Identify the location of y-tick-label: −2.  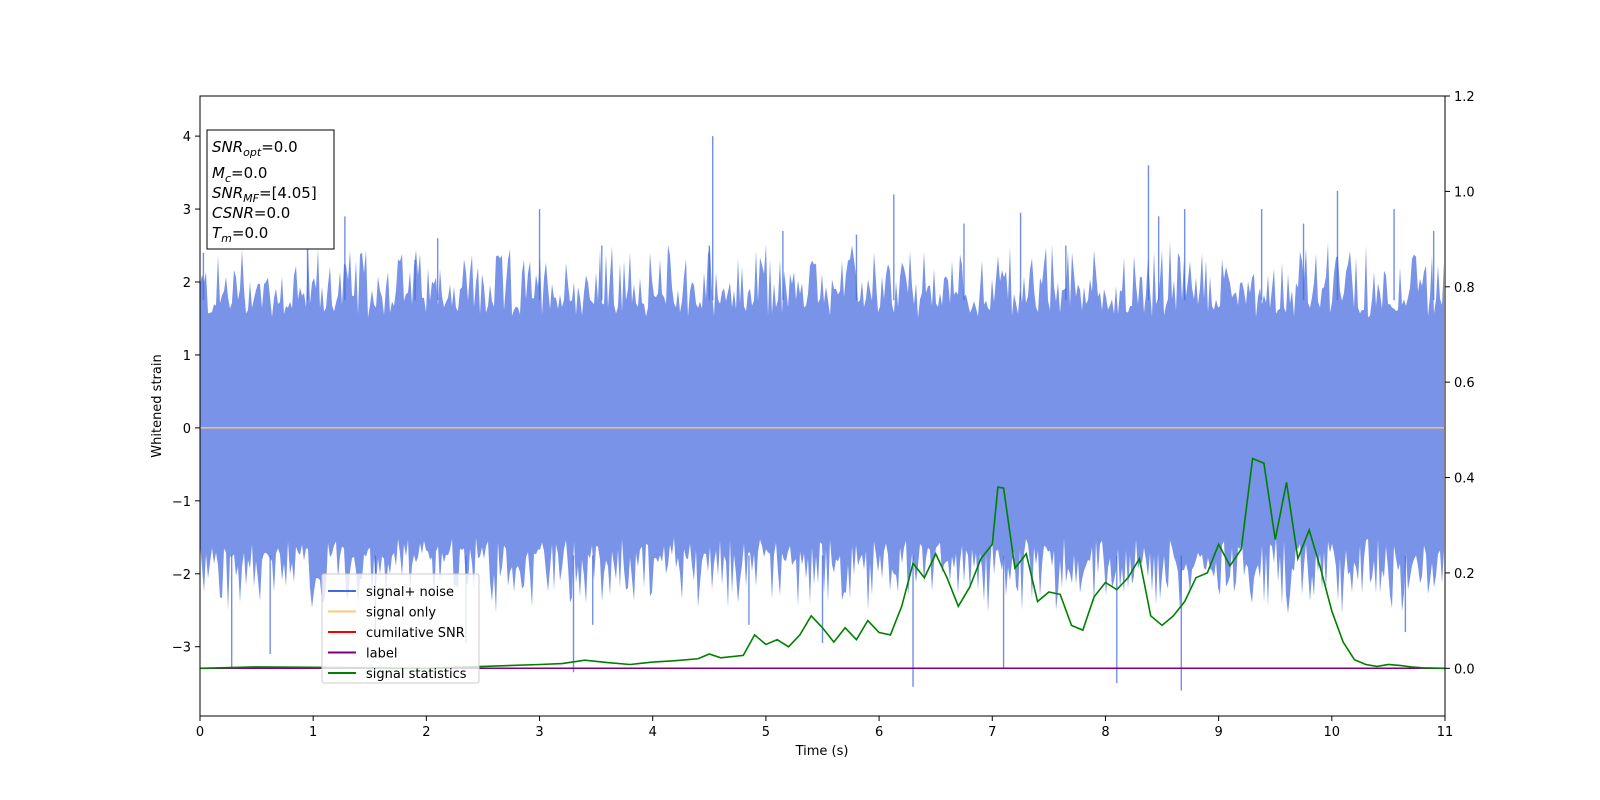
(181, 575).